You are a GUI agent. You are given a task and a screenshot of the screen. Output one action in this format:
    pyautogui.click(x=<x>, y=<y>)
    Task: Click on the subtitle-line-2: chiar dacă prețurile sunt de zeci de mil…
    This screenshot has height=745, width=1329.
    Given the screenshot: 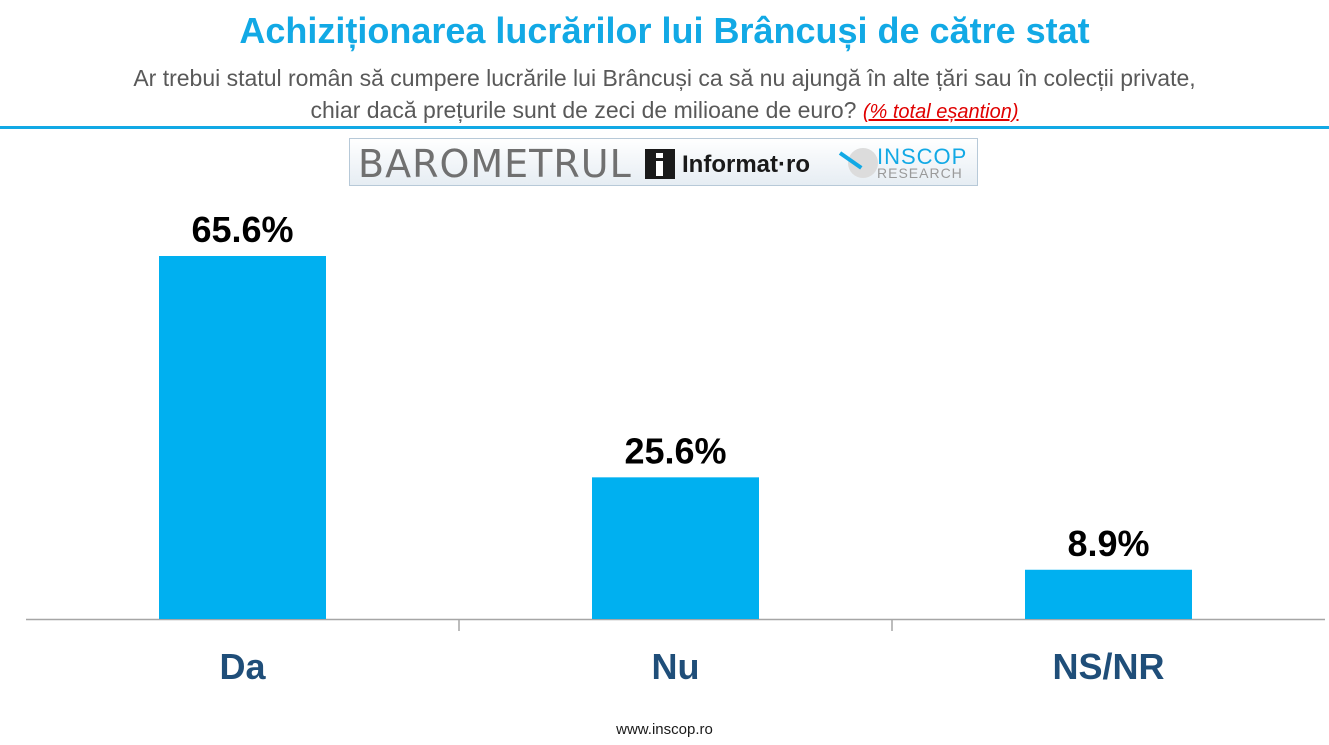 What is the action you would take?
    pyautogui.click(x=664, y=111)
    